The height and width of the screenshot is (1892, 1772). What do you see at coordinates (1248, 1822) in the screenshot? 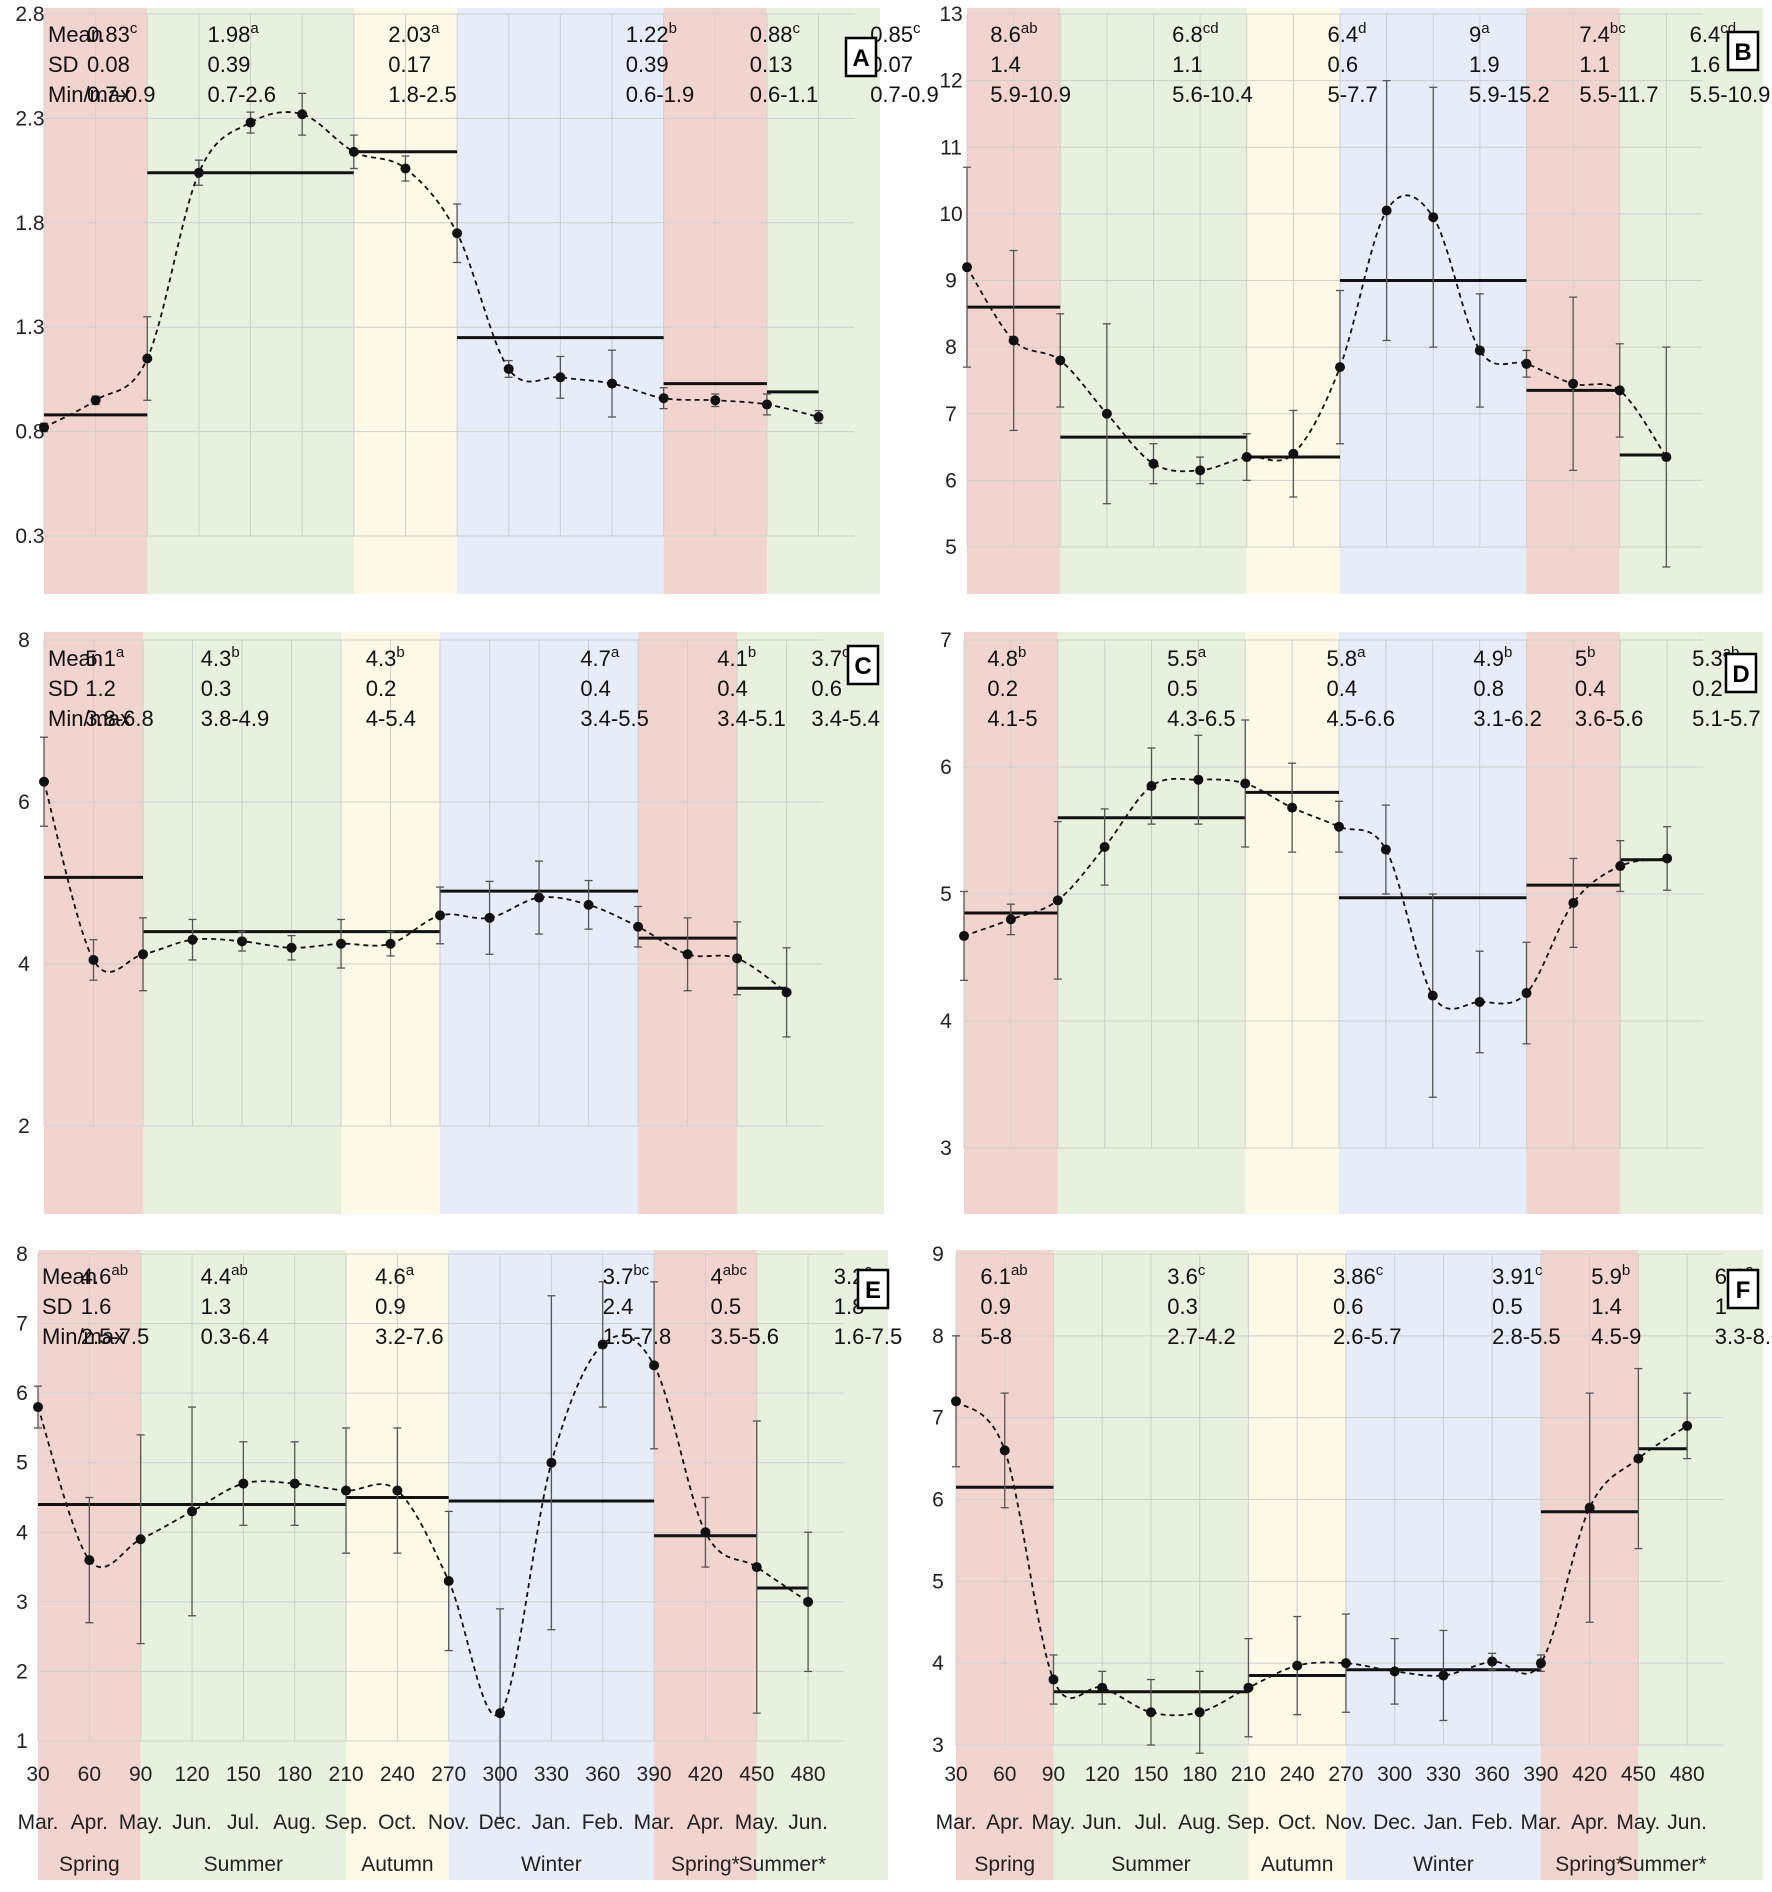
I see `x-month-label: Sep.` at bounding box center [1248, 1822].